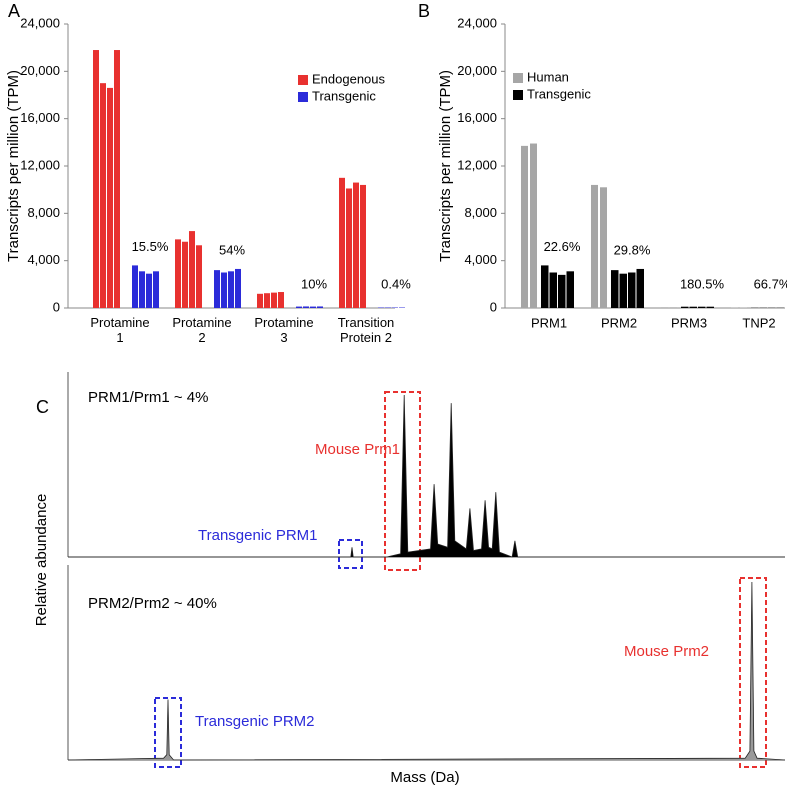  What do you see at coordinates (150, 246) in the screenshot?
I see `annotation: 15.5%` at bounding box center [150, 246].